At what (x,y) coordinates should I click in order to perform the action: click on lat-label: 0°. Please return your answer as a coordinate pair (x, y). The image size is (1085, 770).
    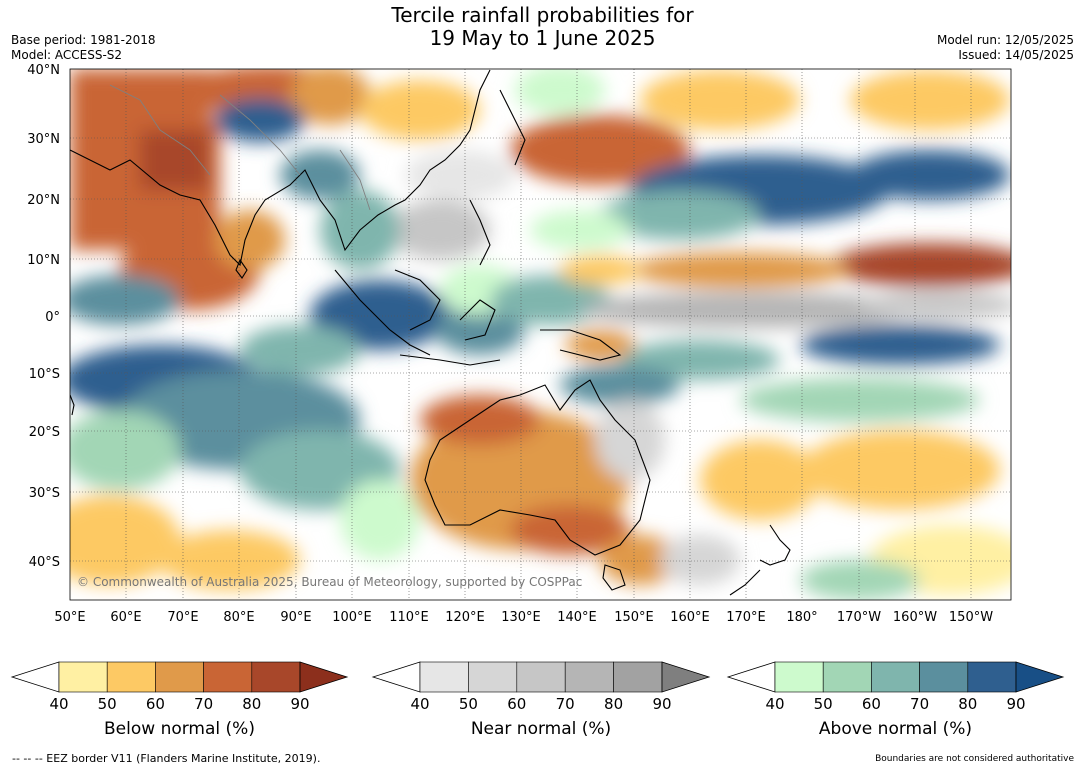
    Looking at the image, I should click on (52, 317).